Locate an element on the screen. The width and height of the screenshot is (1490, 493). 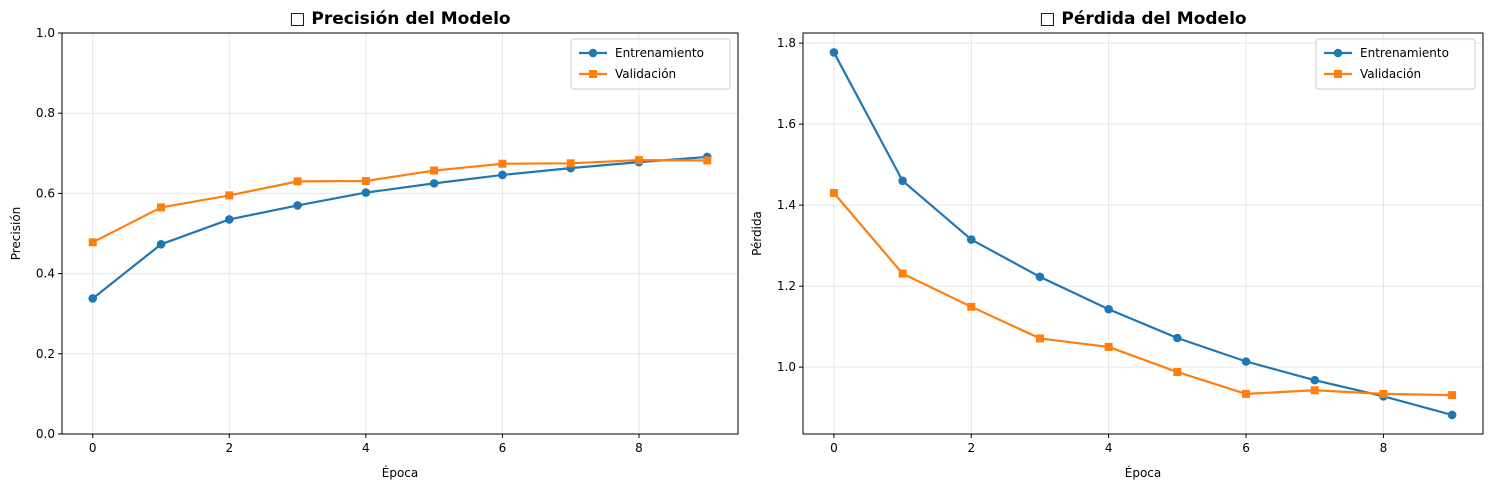
x-tick-label: 8 is located at coordinates (639, 448).